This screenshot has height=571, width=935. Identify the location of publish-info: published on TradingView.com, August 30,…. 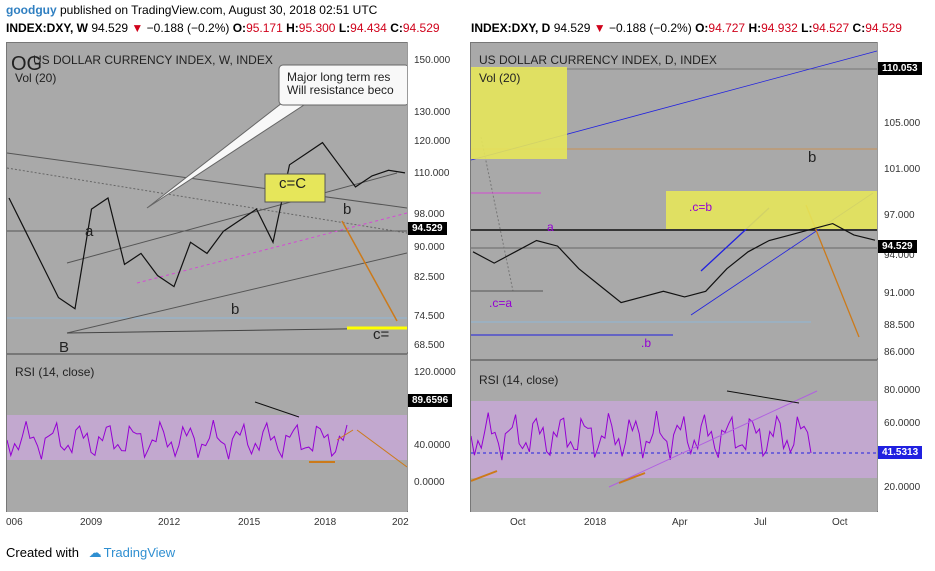
(219, 10).